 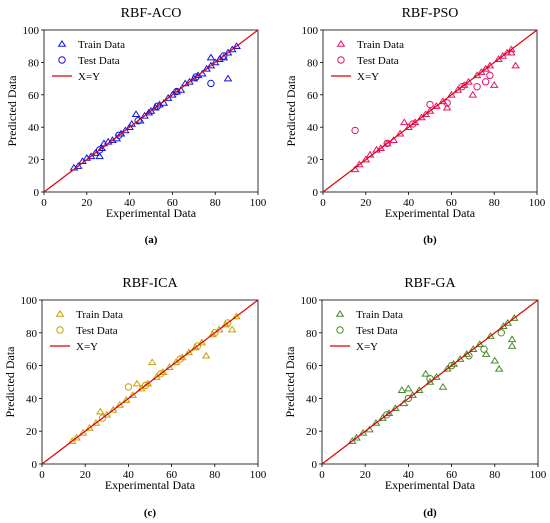 What do you see at coordinates (430, 513) in the screenshot?
I see `panel-caption: (d)` at bounding box center [430, 513].